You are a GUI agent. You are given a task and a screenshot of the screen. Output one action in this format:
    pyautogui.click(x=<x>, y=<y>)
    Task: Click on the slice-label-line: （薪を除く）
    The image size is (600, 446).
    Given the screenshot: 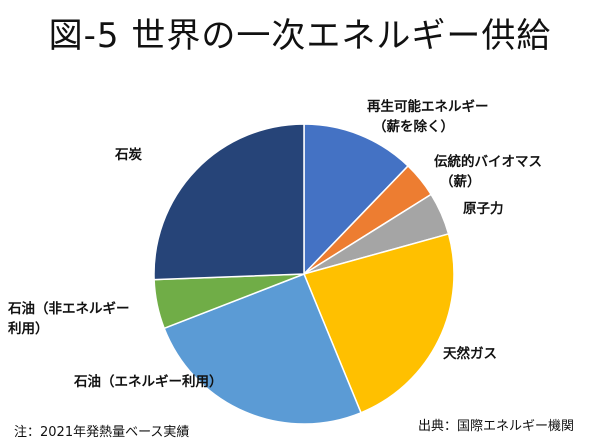 What is the action you would take?
    pyautogui.click(x=413, y=126)
    